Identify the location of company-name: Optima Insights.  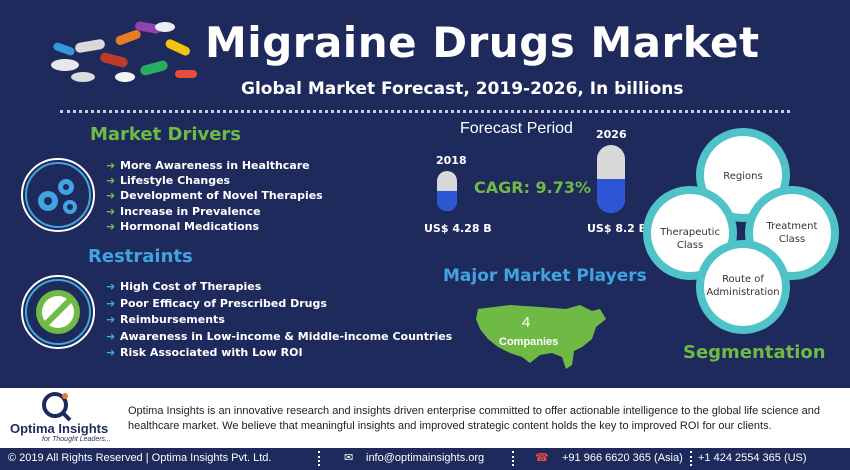
(59, 428).